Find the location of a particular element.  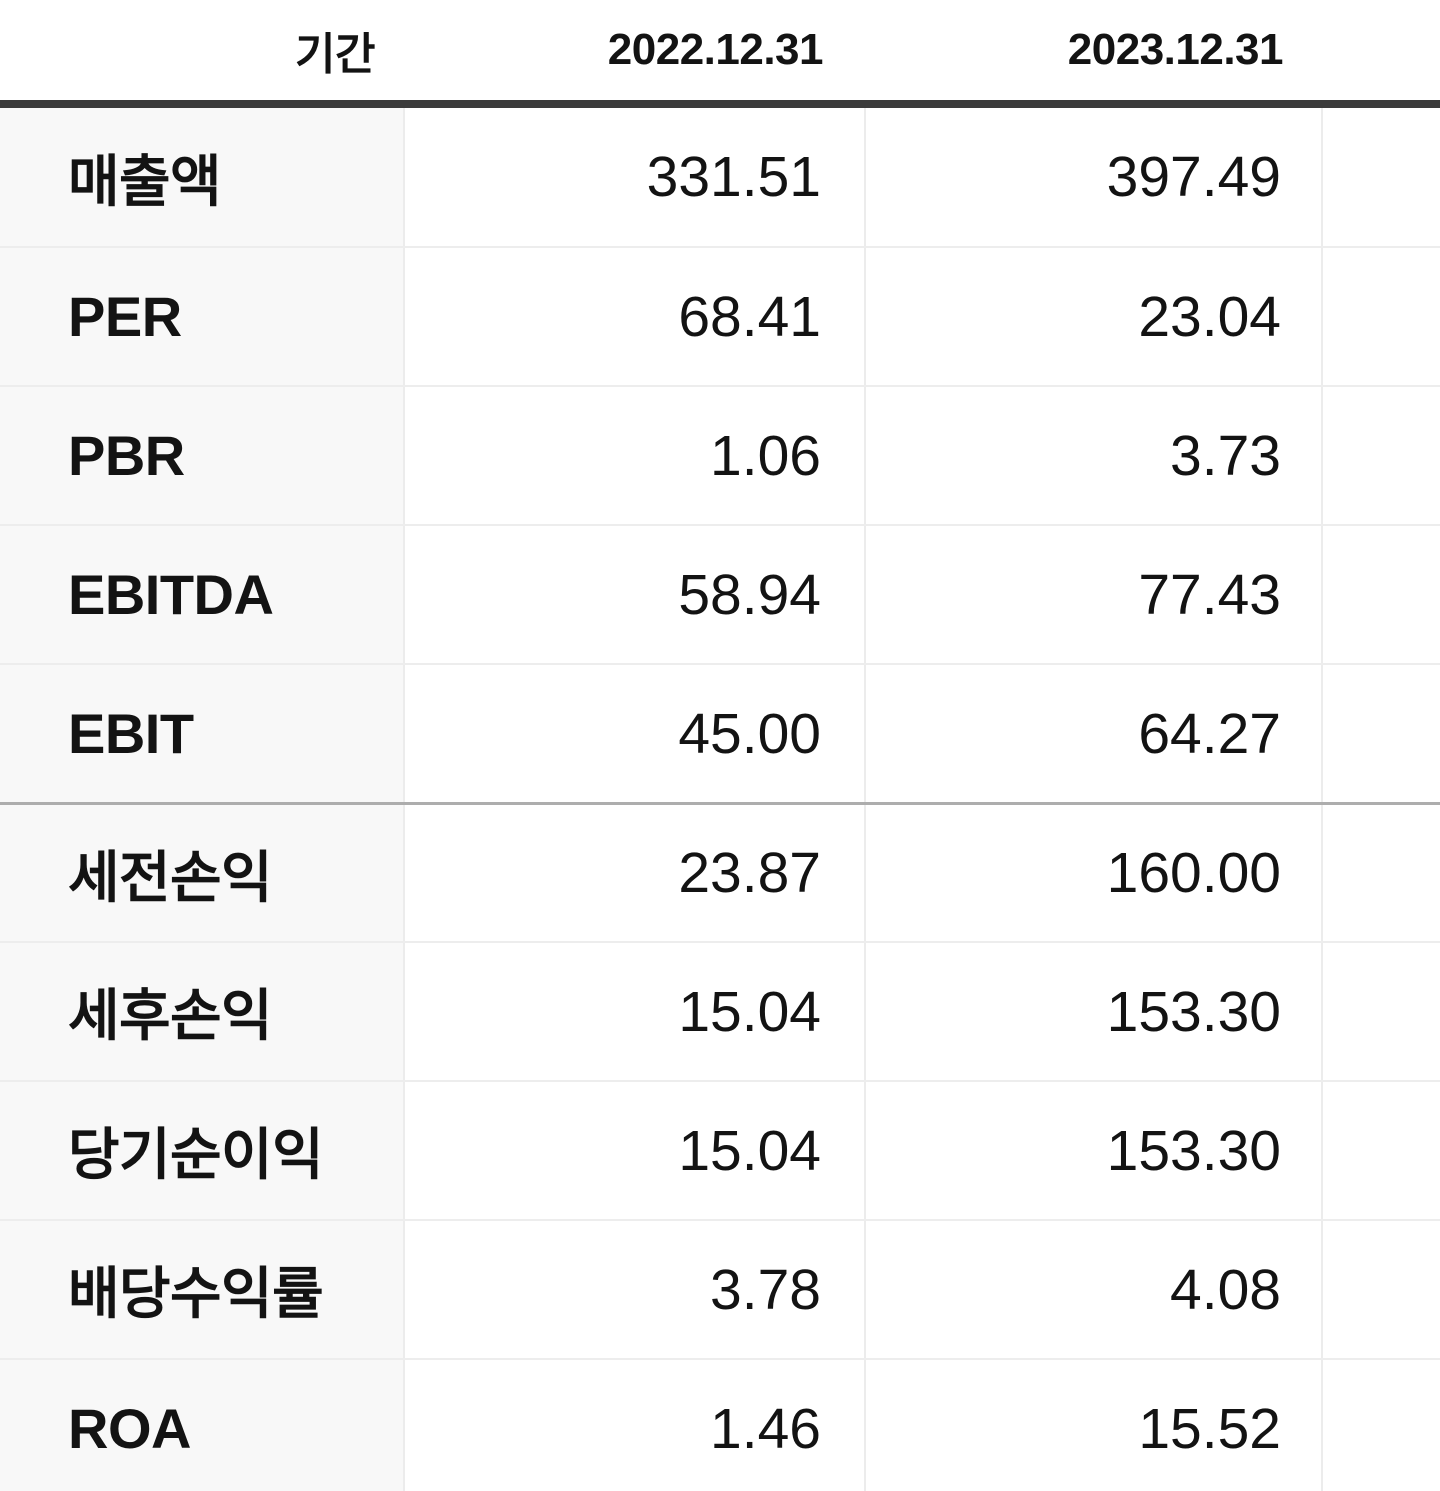

row-label-cell: 세후손익 is located at coordinates (202, 1011).